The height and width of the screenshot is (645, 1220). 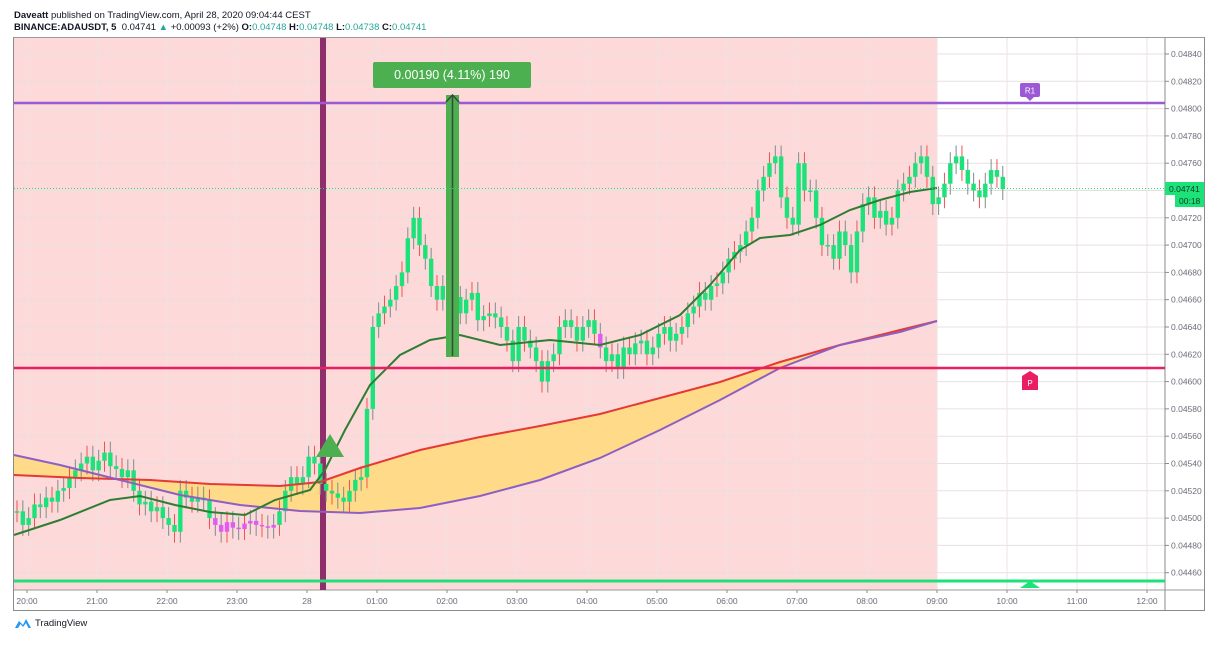 I want to click on x-tick-label: 04:00, so click(x=587, y=601).